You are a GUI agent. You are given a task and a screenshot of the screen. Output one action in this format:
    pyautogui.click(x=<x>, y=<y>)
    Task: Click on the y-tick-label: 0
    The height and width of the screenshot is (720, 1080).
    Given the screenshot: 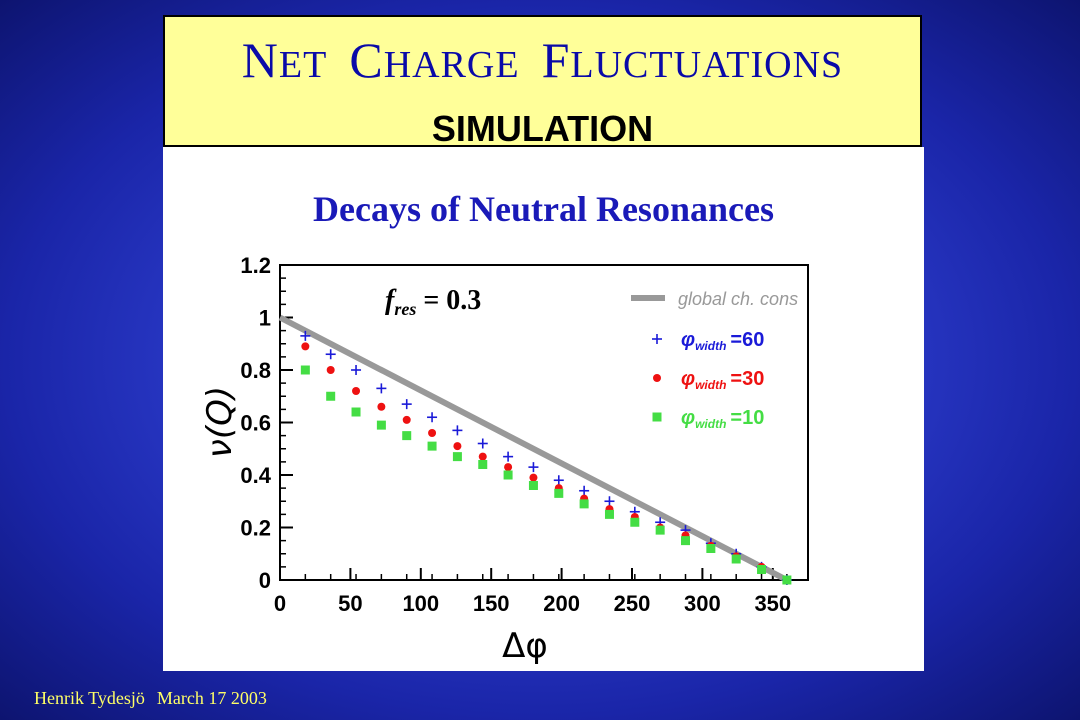 What is the action you would take?
    pyautogui.click(x=265, y=580)
    